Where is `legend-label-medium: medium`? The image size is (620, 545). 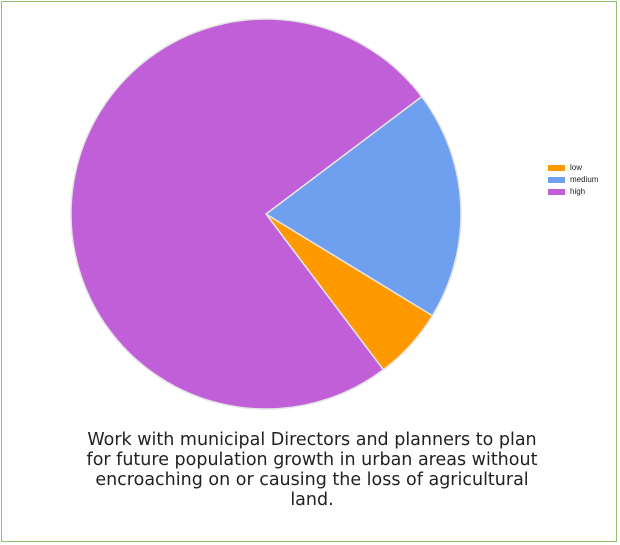 legend-label-medium: medium is located at coordinates (584, 179).